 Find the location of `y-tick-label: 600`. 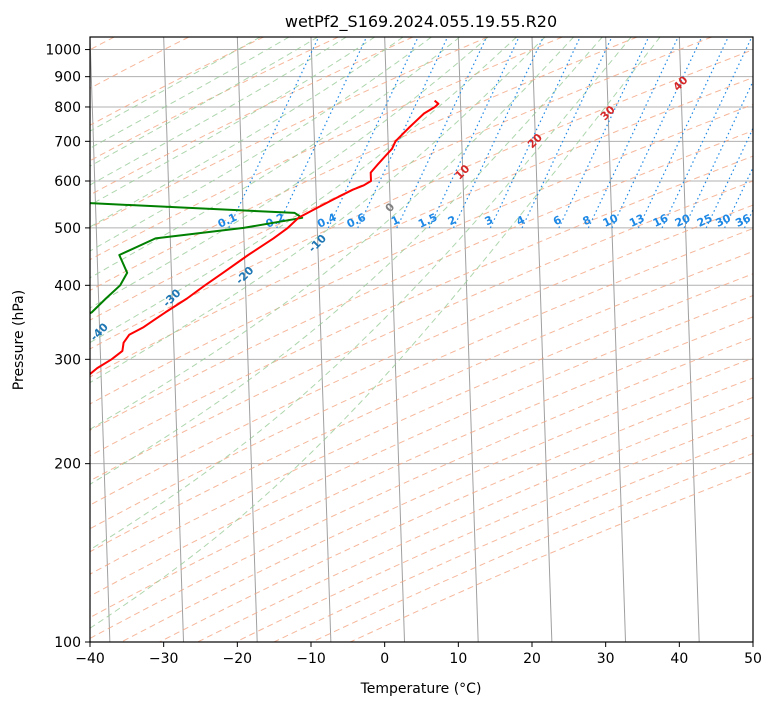

y-tick-label: 600 is located at coordinates (67, 182).